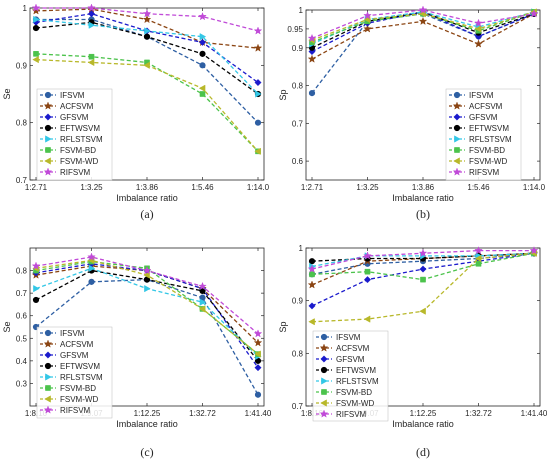 Image resolution: width=550 pixels, height=464 pixels. What do you see at coordinates (312, 413) in the screenshot?
I see `x-tick-label: 1:8.10` at bounding box center [312, 413].